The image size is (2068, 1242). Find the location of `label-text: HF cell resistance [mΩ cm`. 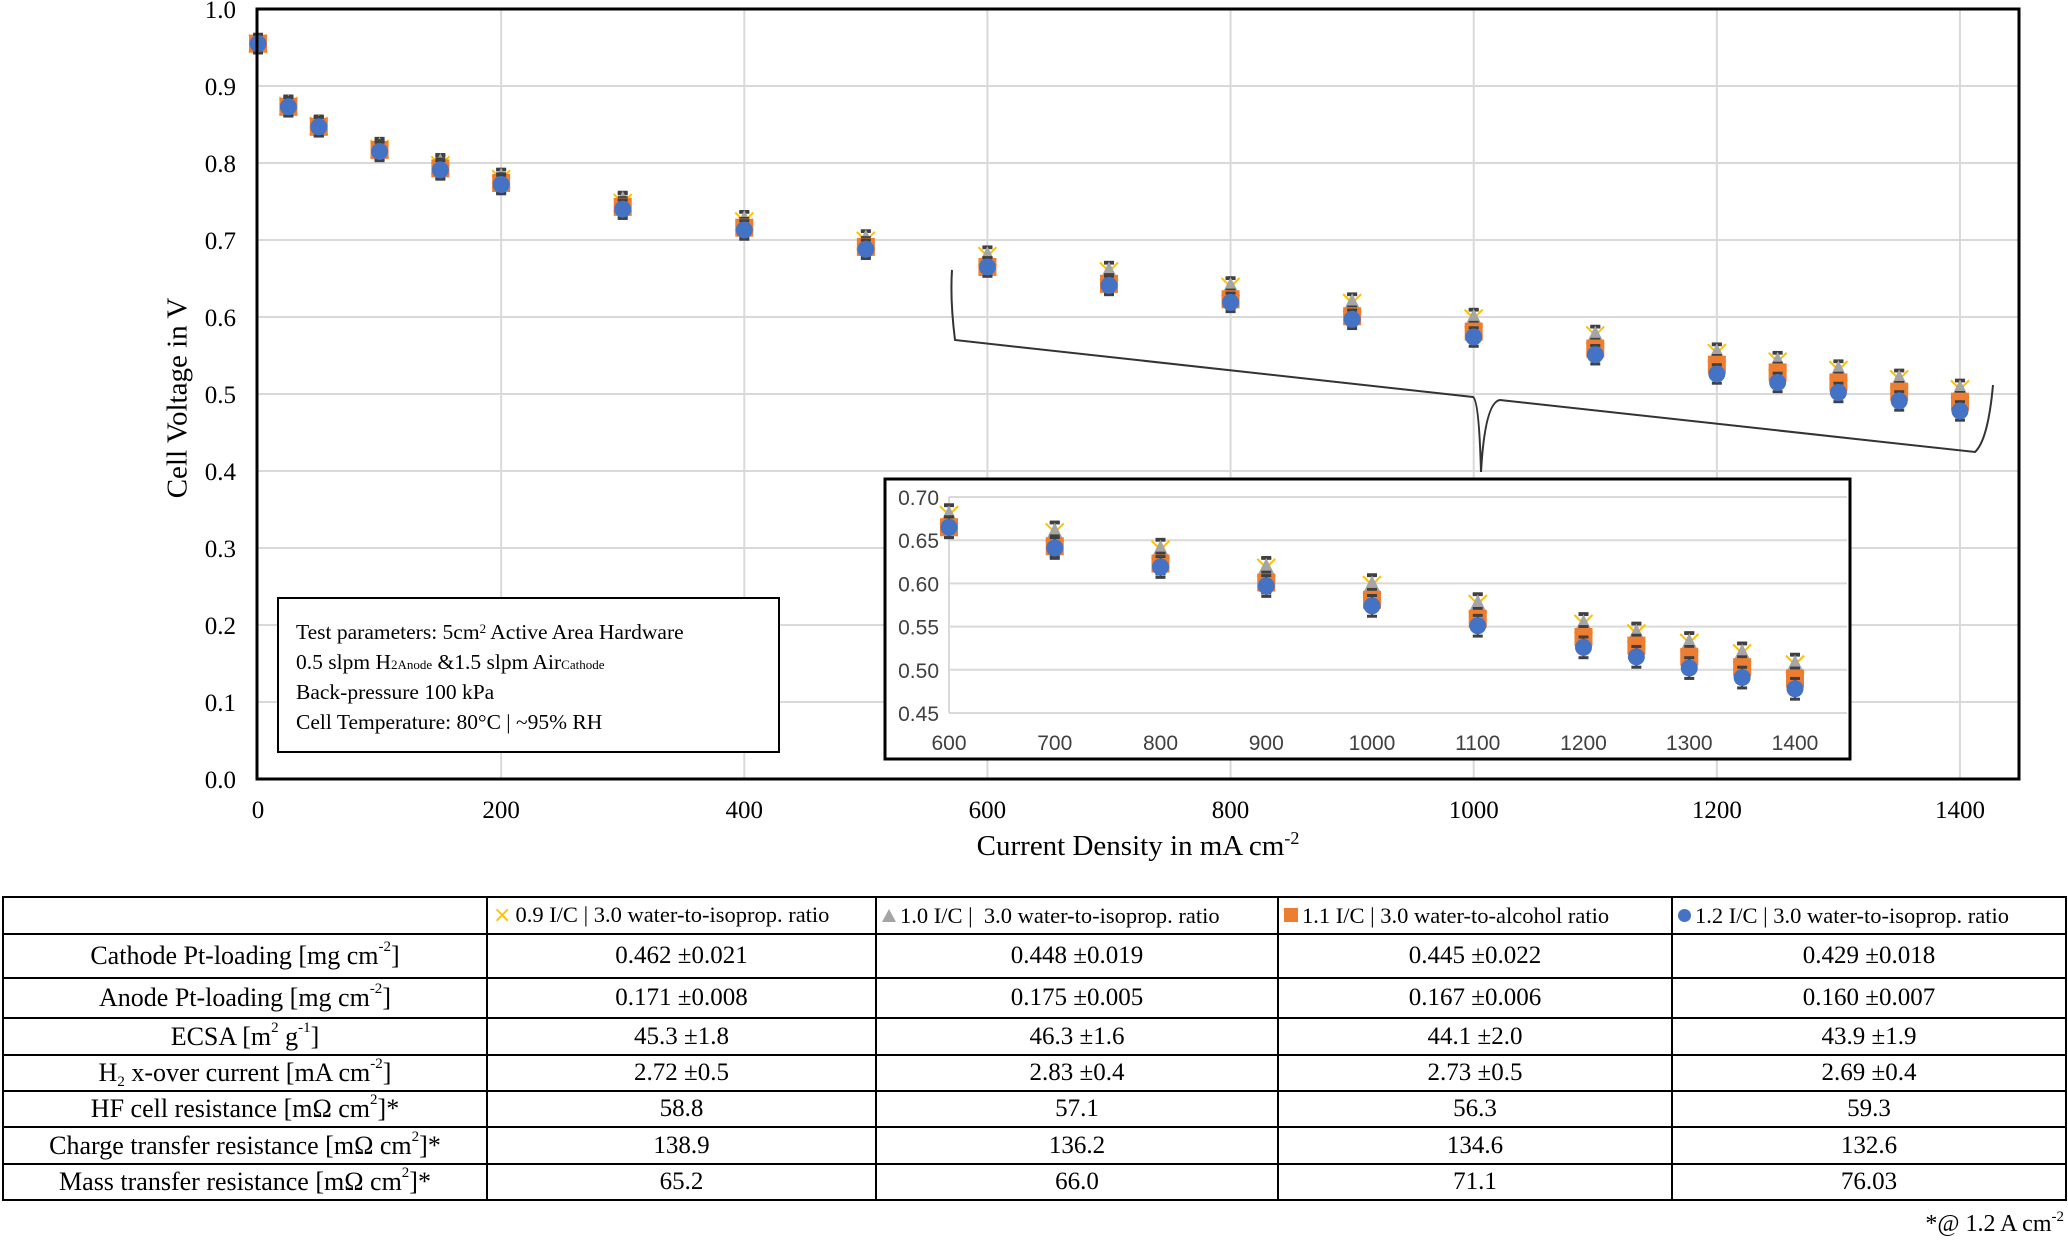

label-text: HF cell resistance [mΩ cm is located at coordinates (230, 1108).